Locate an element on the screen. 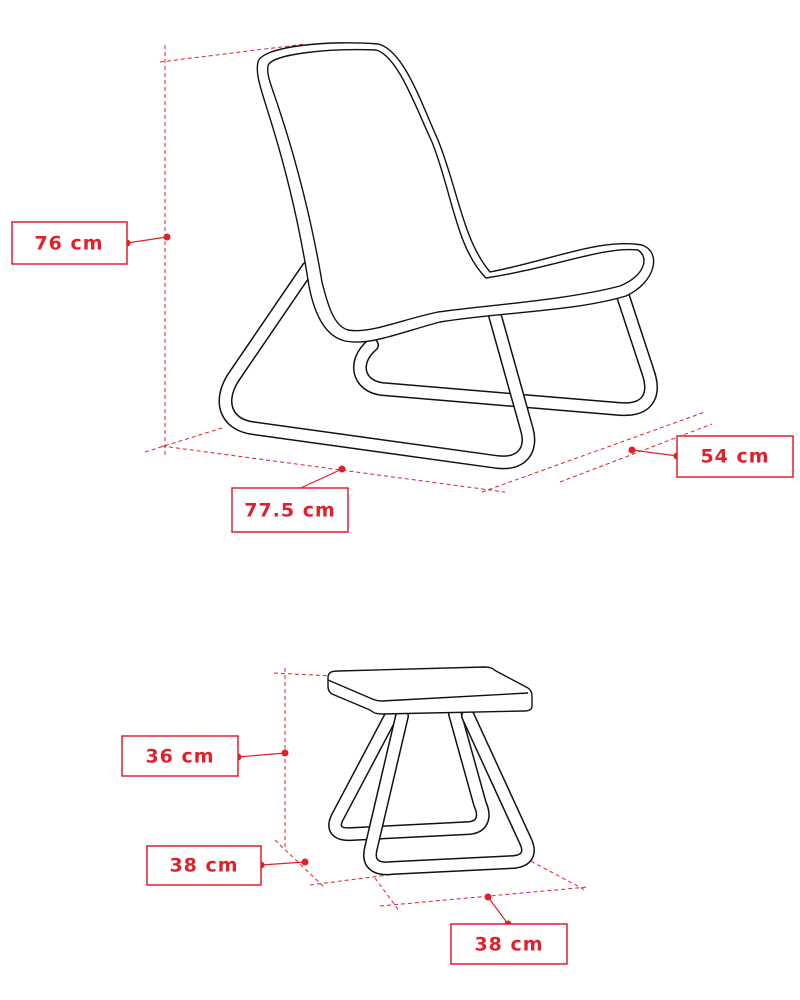 Image resolution: width=800 pixels, height=1000 pixels. chair-frame is located at coordinates (438, 365).